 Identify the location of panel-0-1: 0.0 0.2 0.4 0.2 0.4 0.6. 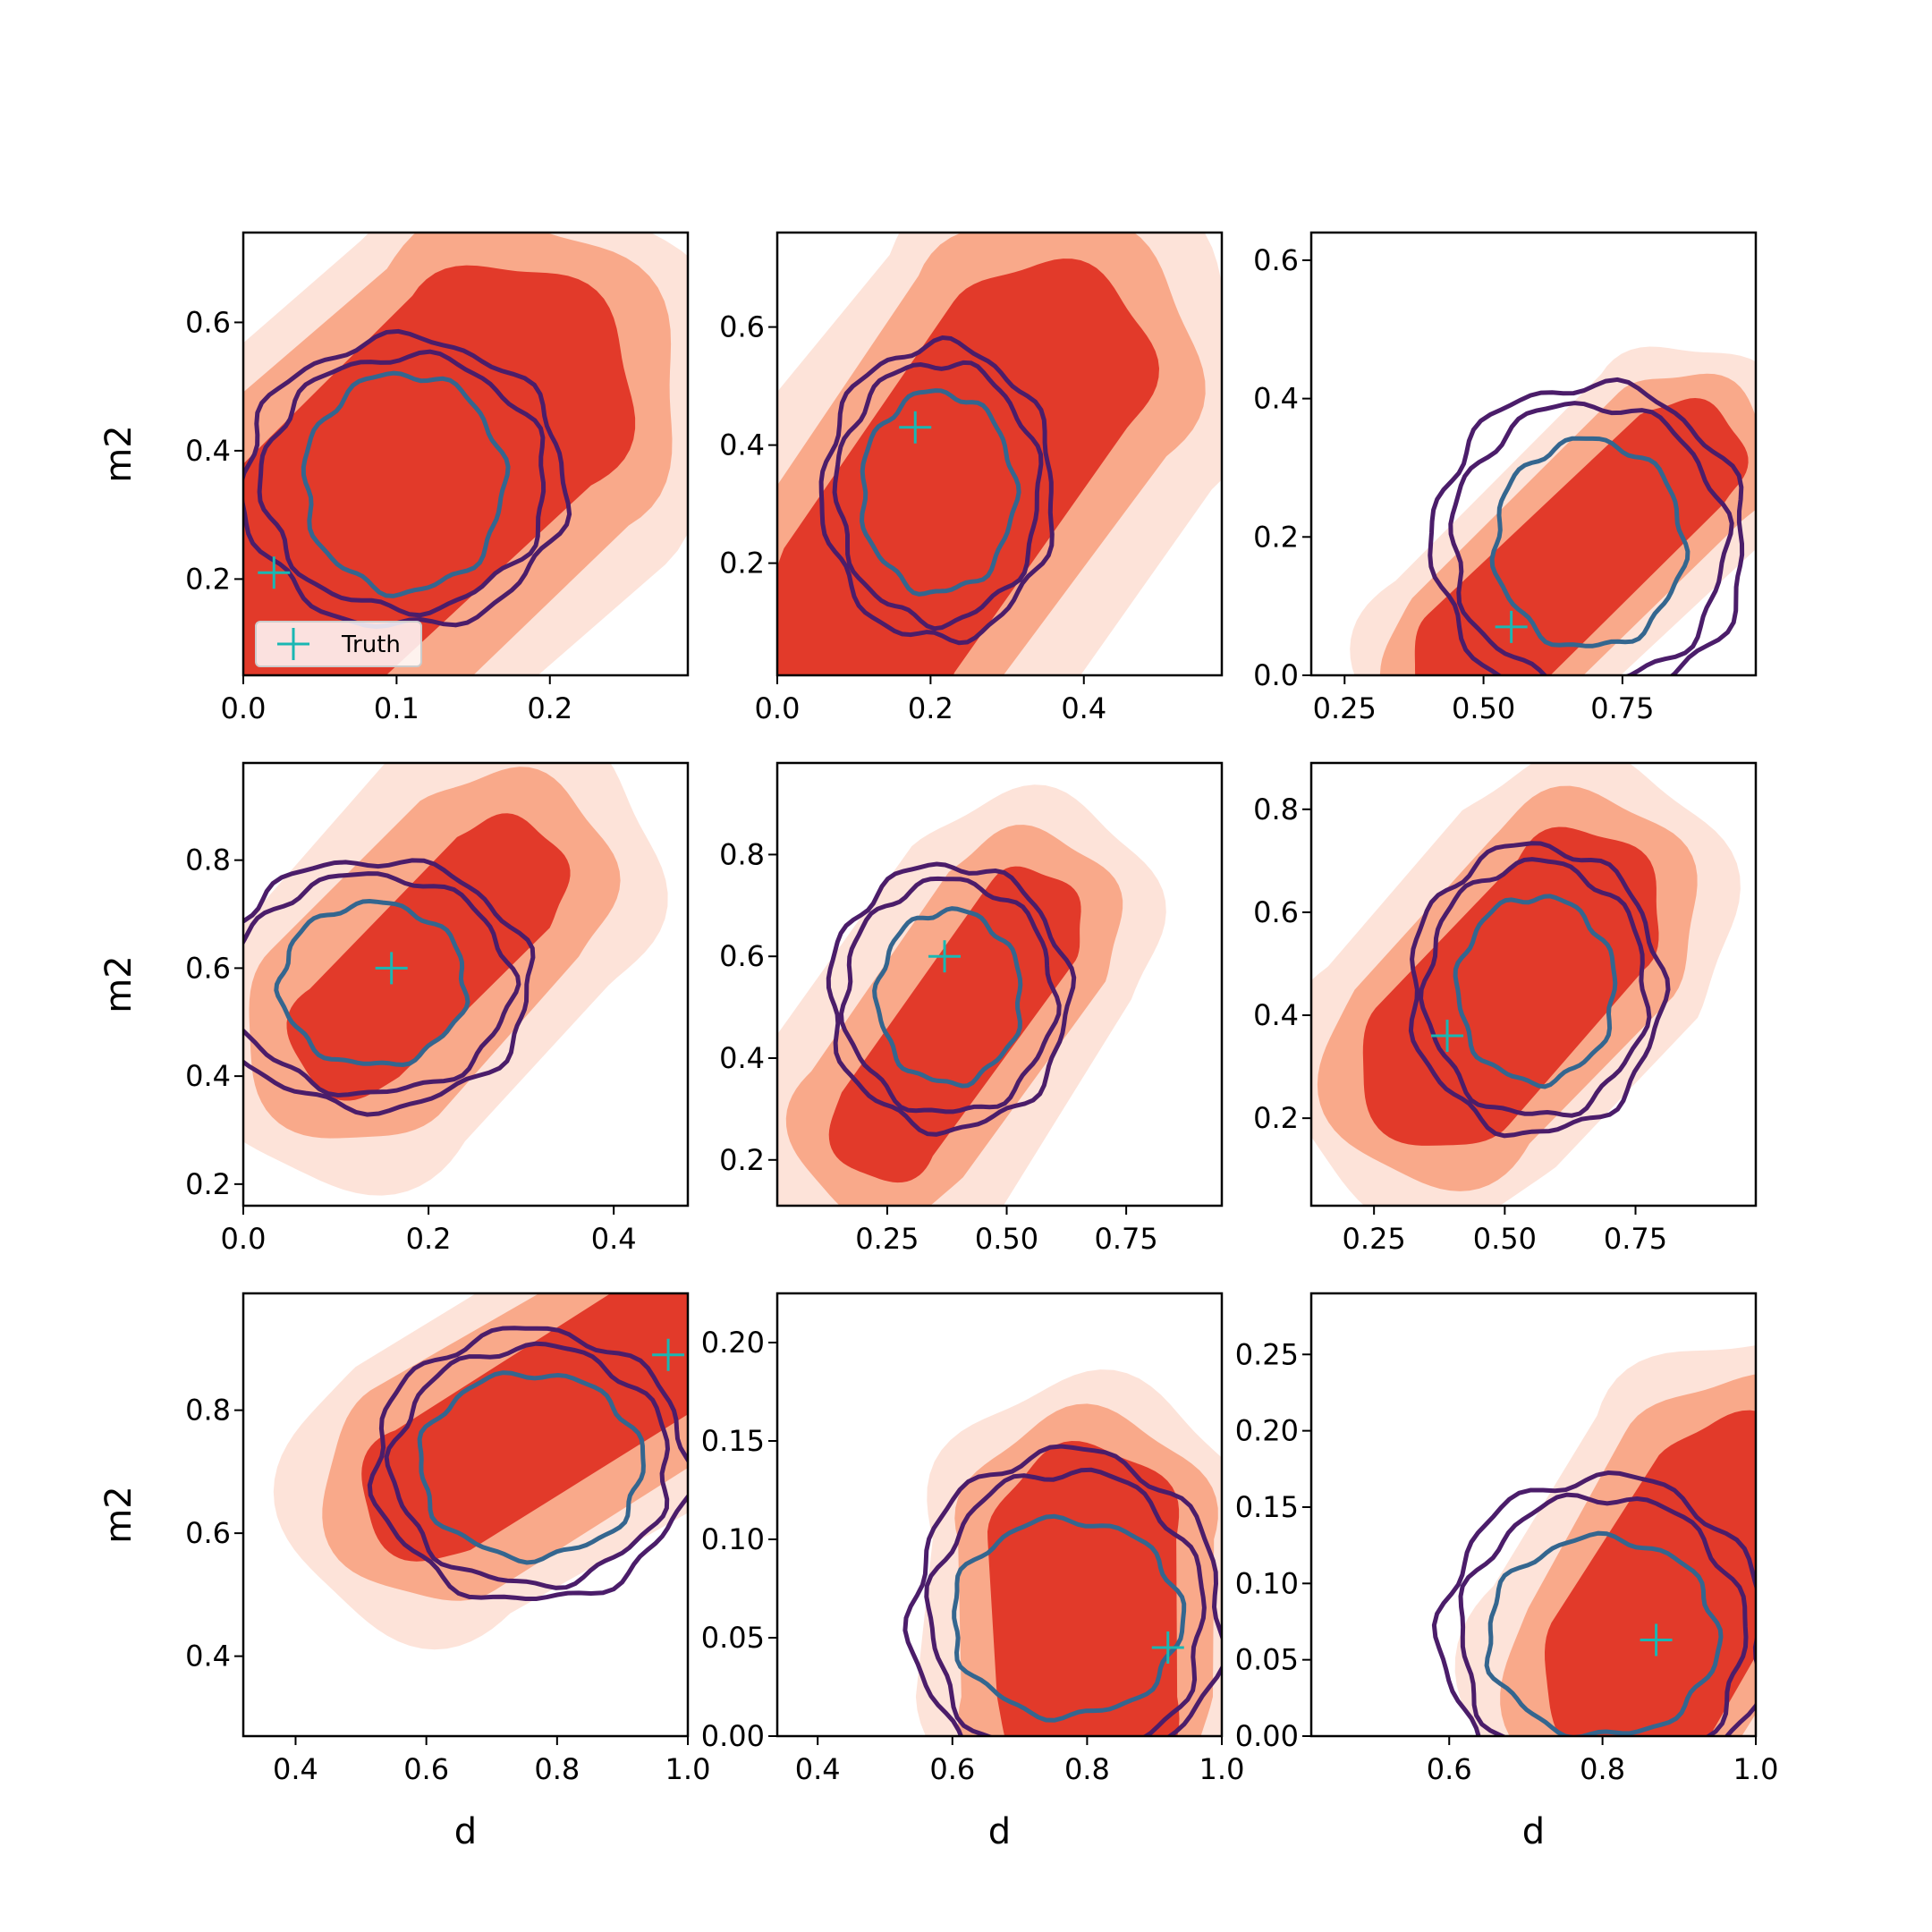
(971, 478).